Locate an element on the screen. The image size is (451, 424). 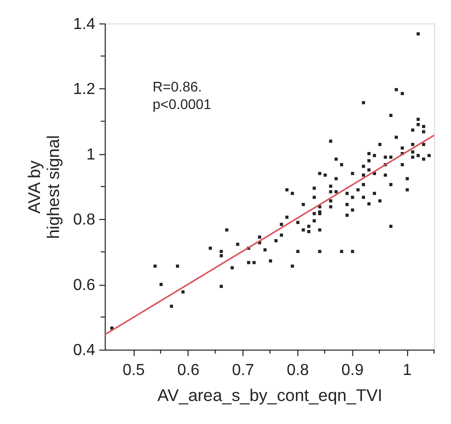
x-tick-label: 0.7 is located at coordinates (243, 371).